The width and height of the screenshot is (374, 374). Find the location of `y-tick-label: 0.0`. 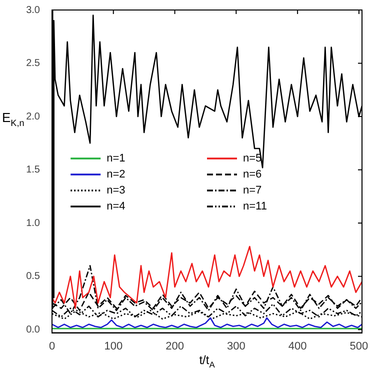

y-tick-label: 0.0 is located at coordinates (33, 330).